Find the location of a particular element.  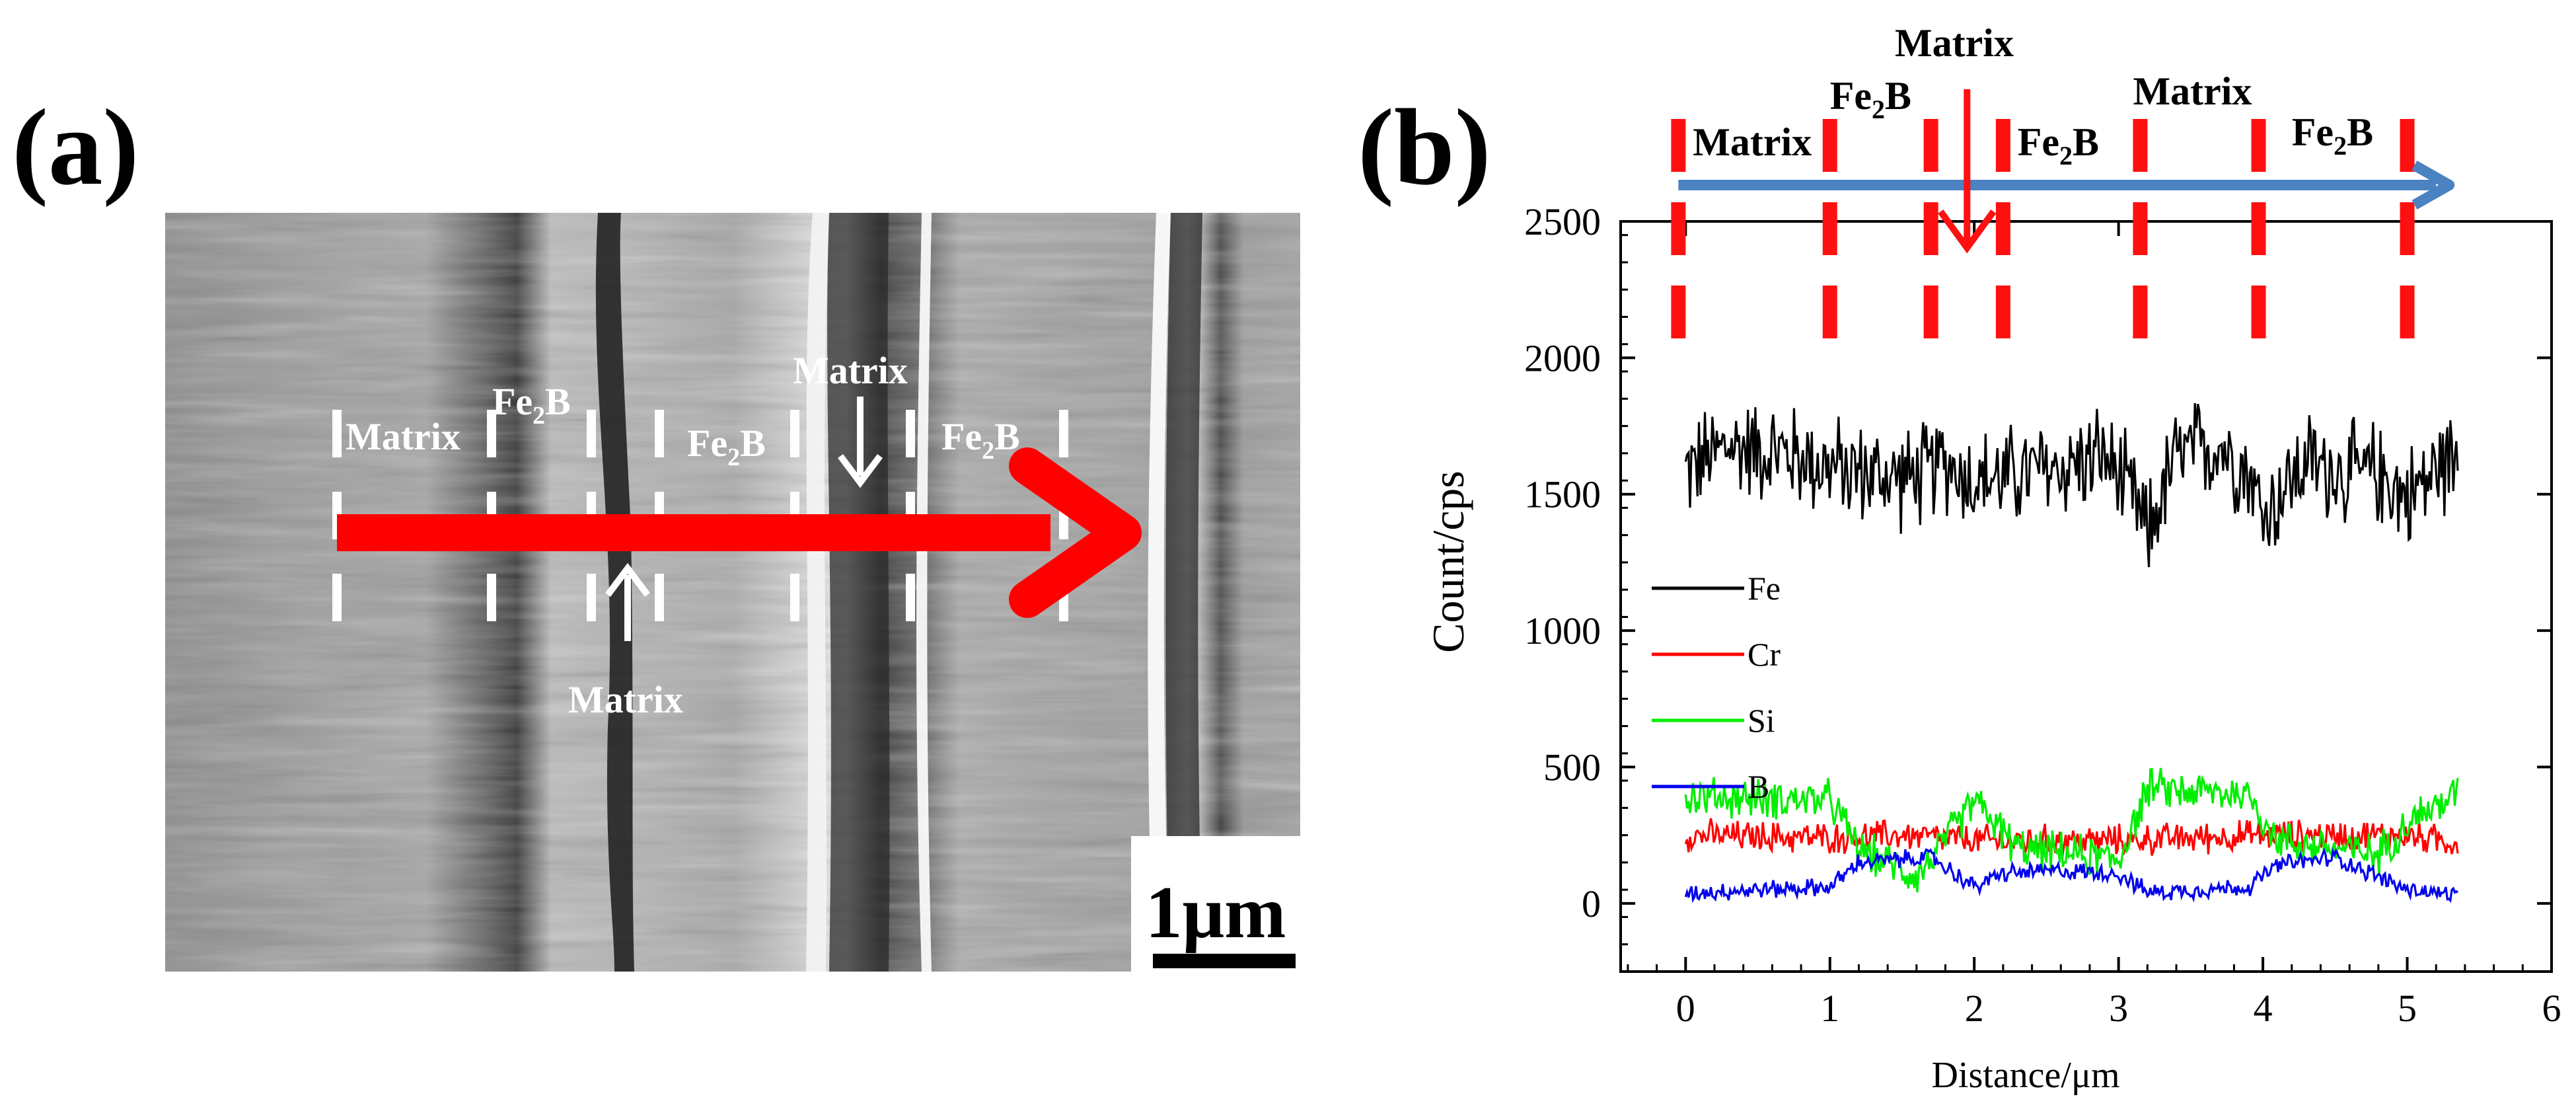

legend-label-fe: Fe is located at coordinates (1764, 588).